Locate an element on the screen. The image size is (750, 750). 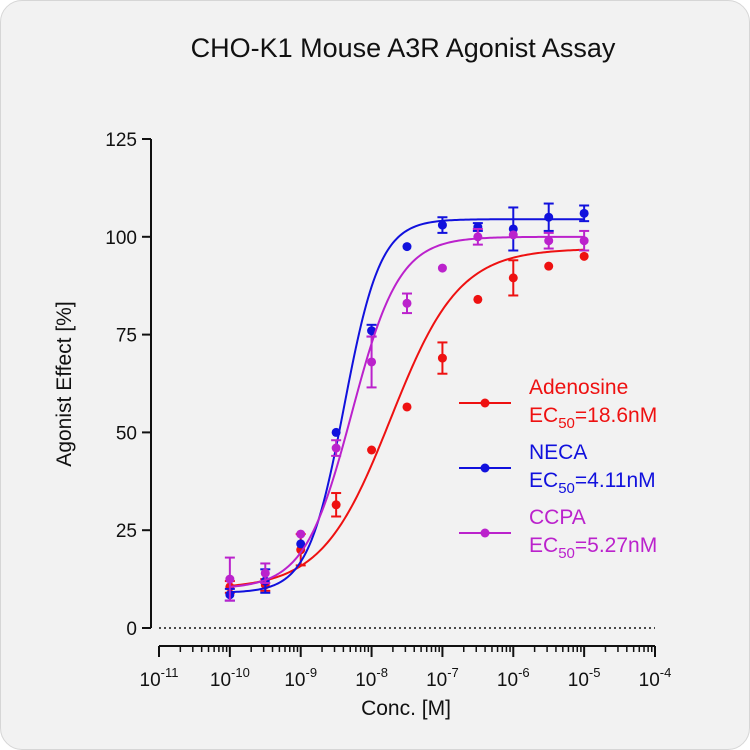
x-tick-label: 10⁻⁷ is located at coordinates (442, 678).